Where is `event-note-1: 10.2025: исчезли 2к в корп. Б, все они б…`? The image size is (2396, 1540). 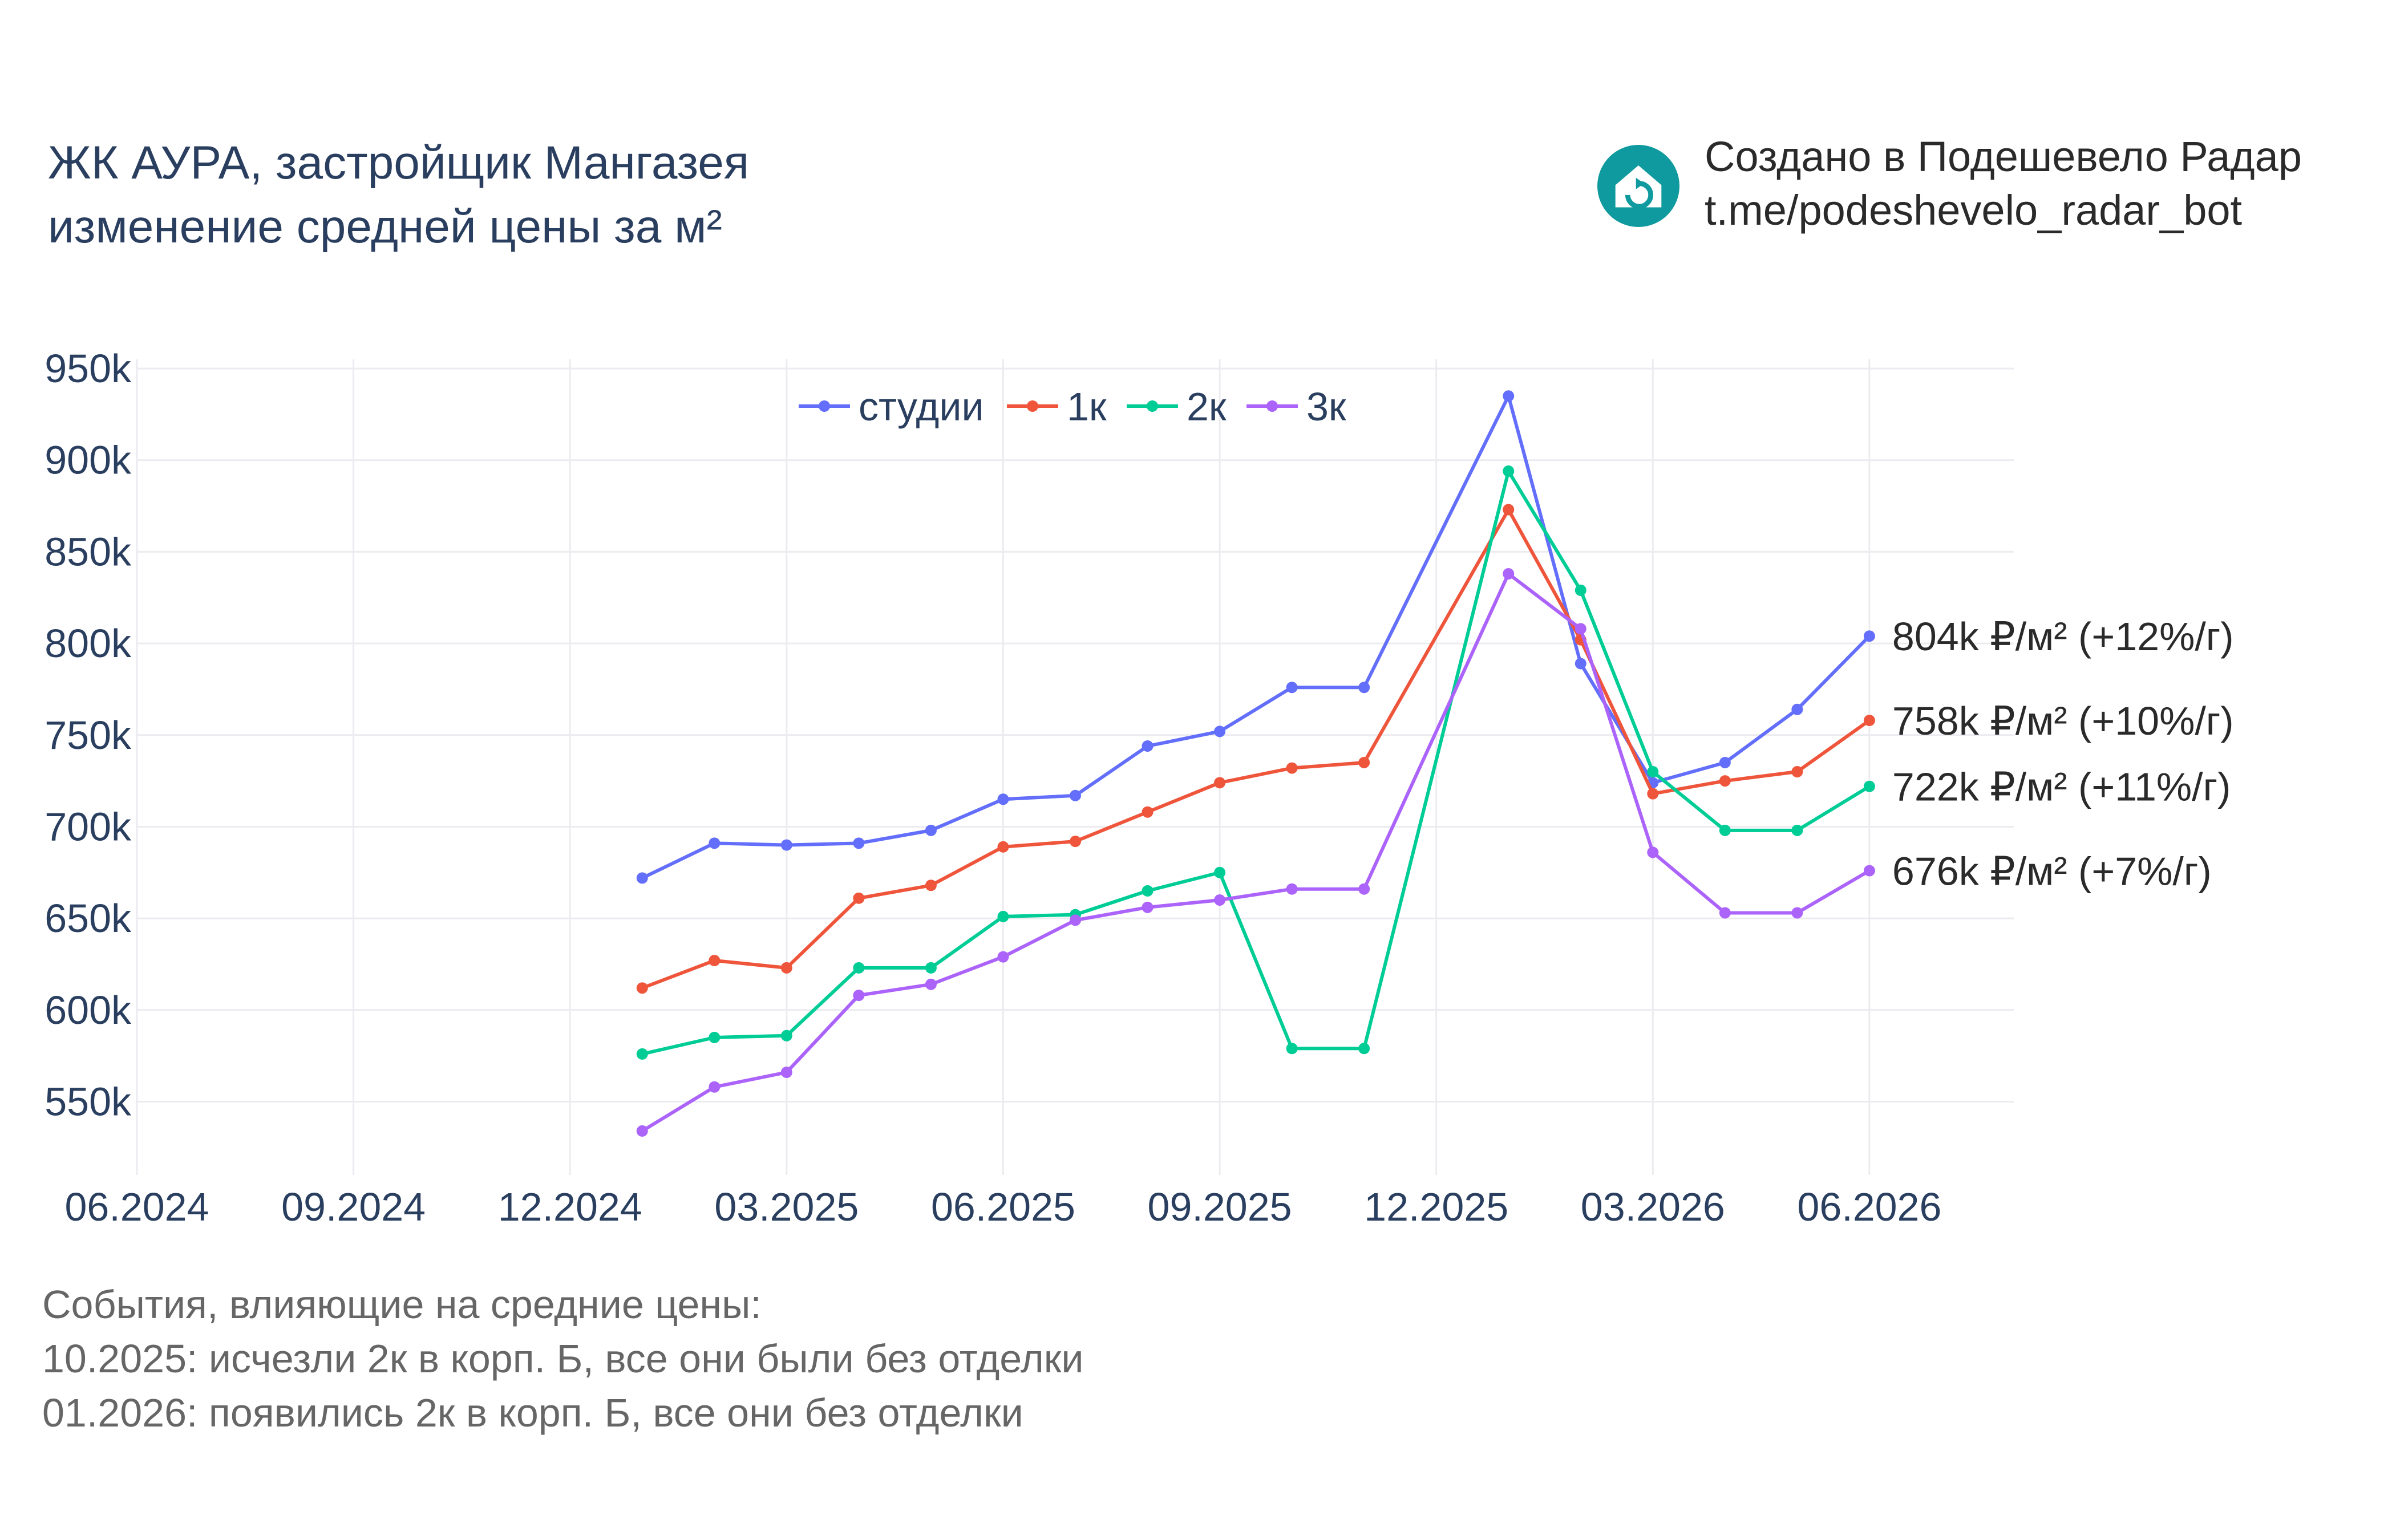 event-note-1: 10.2025: исчезли 2к в корп. Б, все они б… is located at coordinates (563, 1358).